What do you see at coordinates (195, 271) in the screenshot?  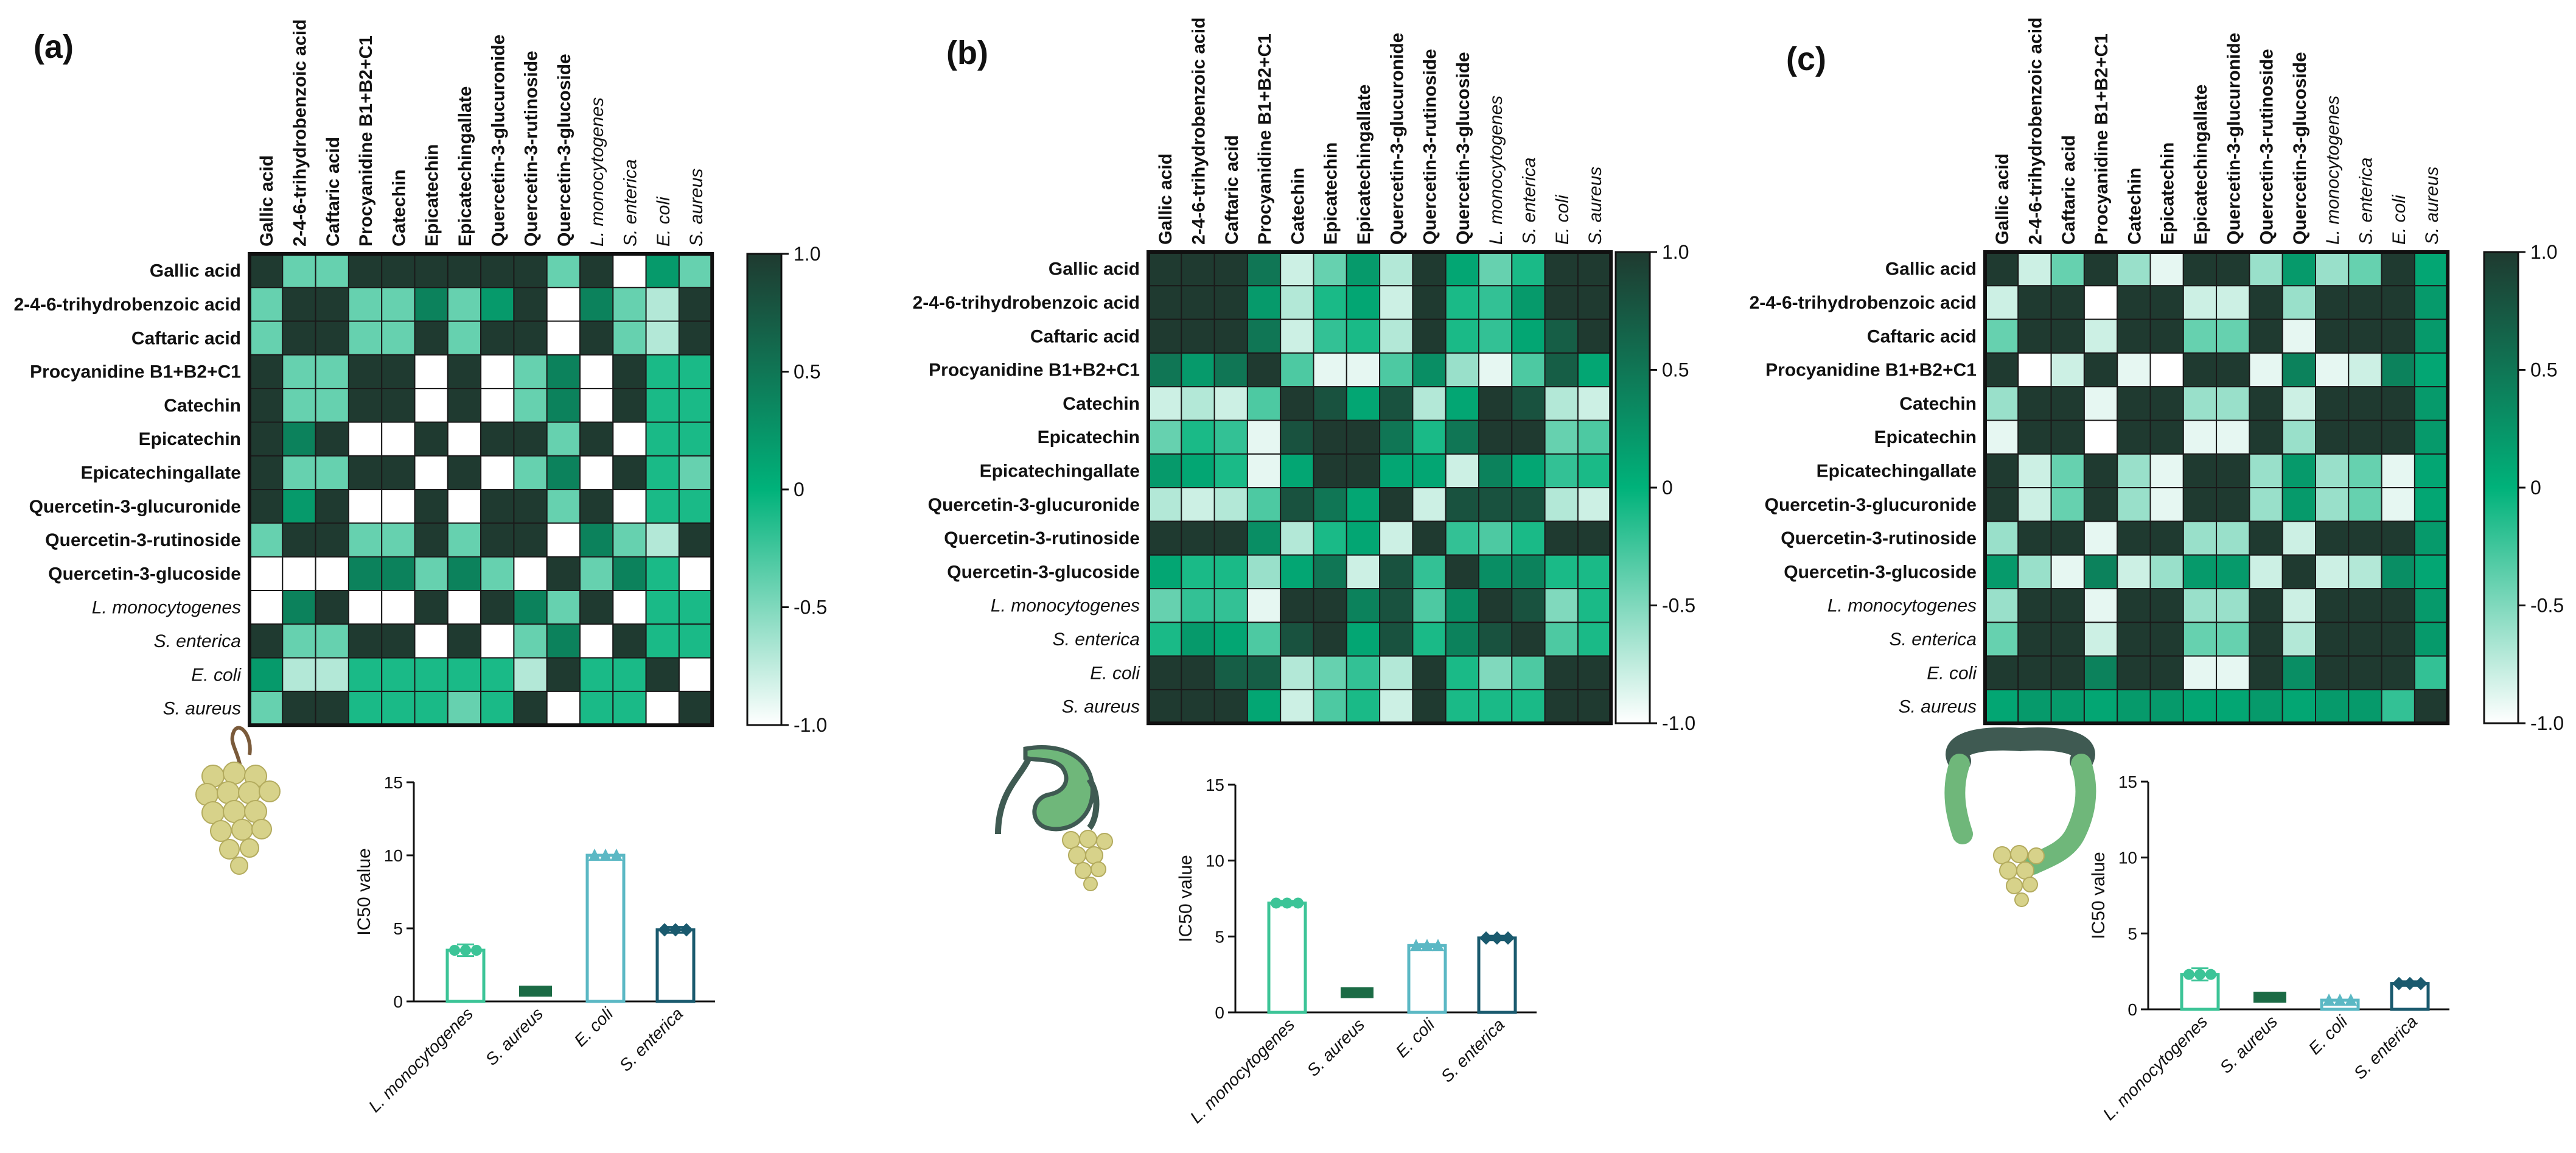 I see `row-label: Gallic acid` at bounding box center [195, 271].